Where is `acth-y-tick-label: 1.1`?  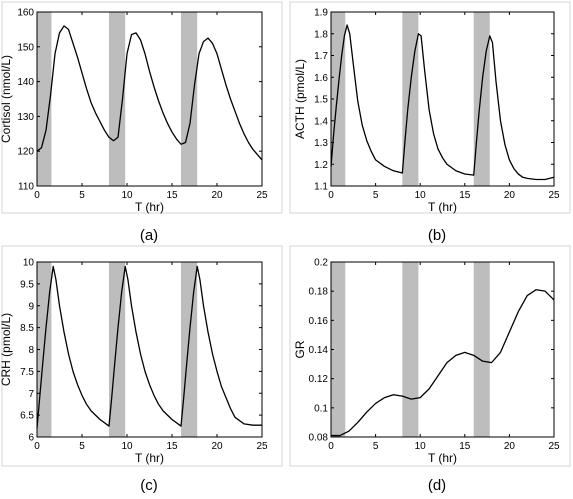
acth-y-tick-label: 1.1 is located at coordinates (321, 187).